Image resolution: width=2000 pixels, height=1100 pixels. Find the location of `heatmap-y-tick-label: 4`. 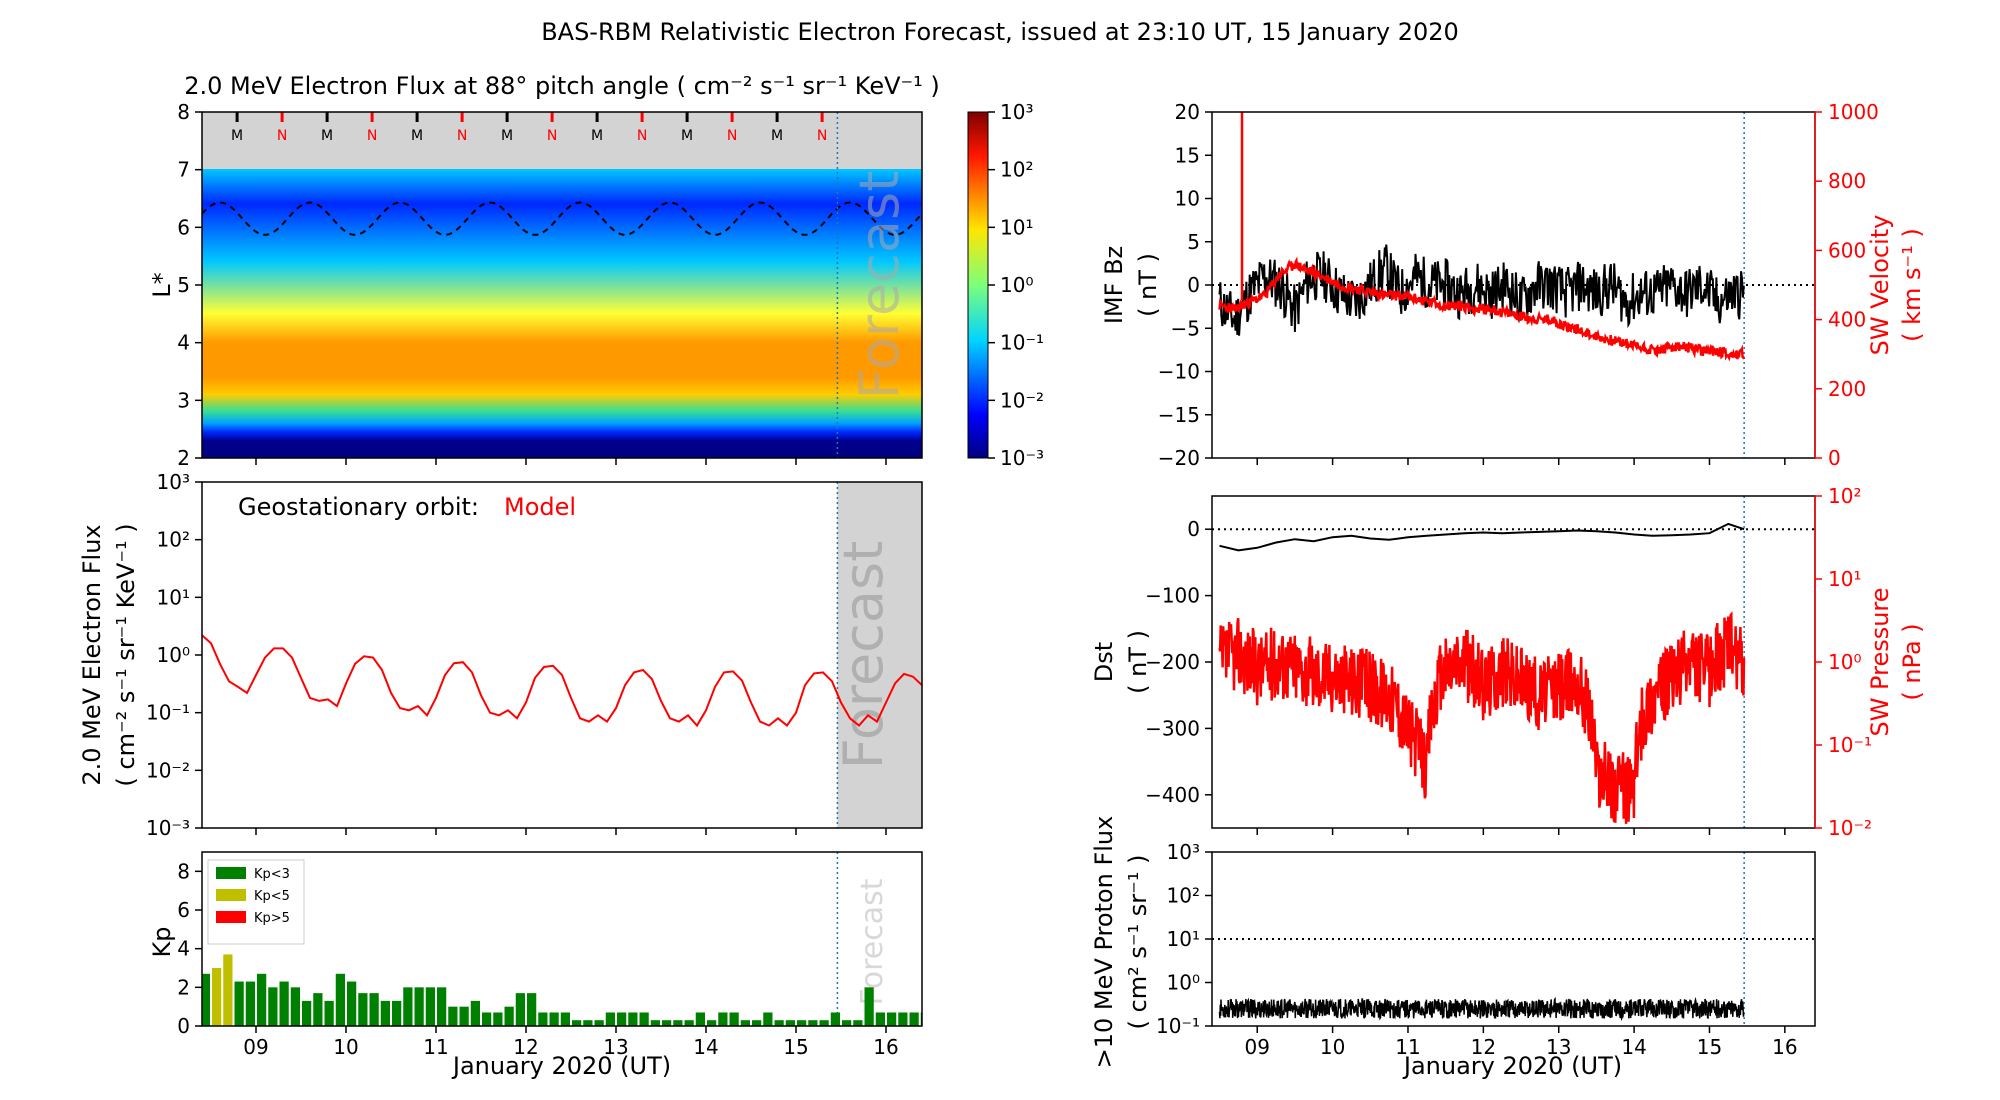

heatmap-y-tick-label: 4 is located at coordinates (183, 343).